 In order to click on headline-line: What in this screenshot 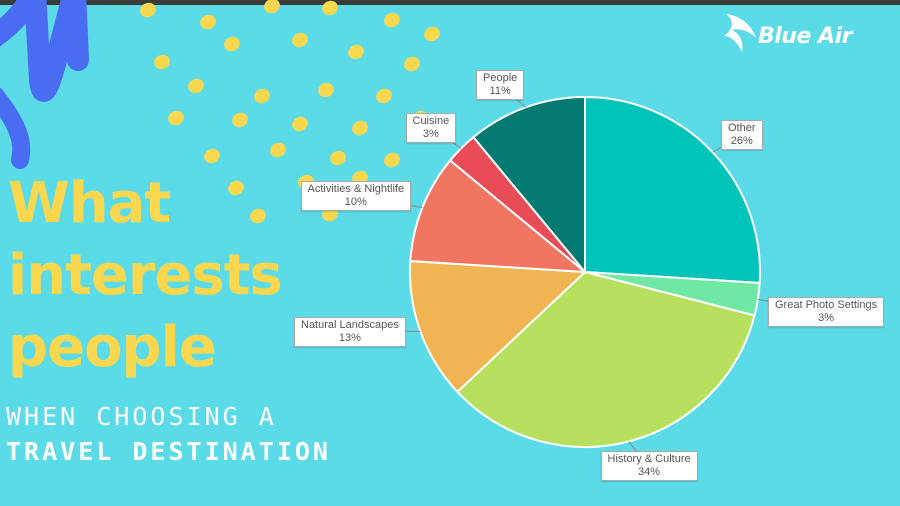, I will do `click(89, 203)`.